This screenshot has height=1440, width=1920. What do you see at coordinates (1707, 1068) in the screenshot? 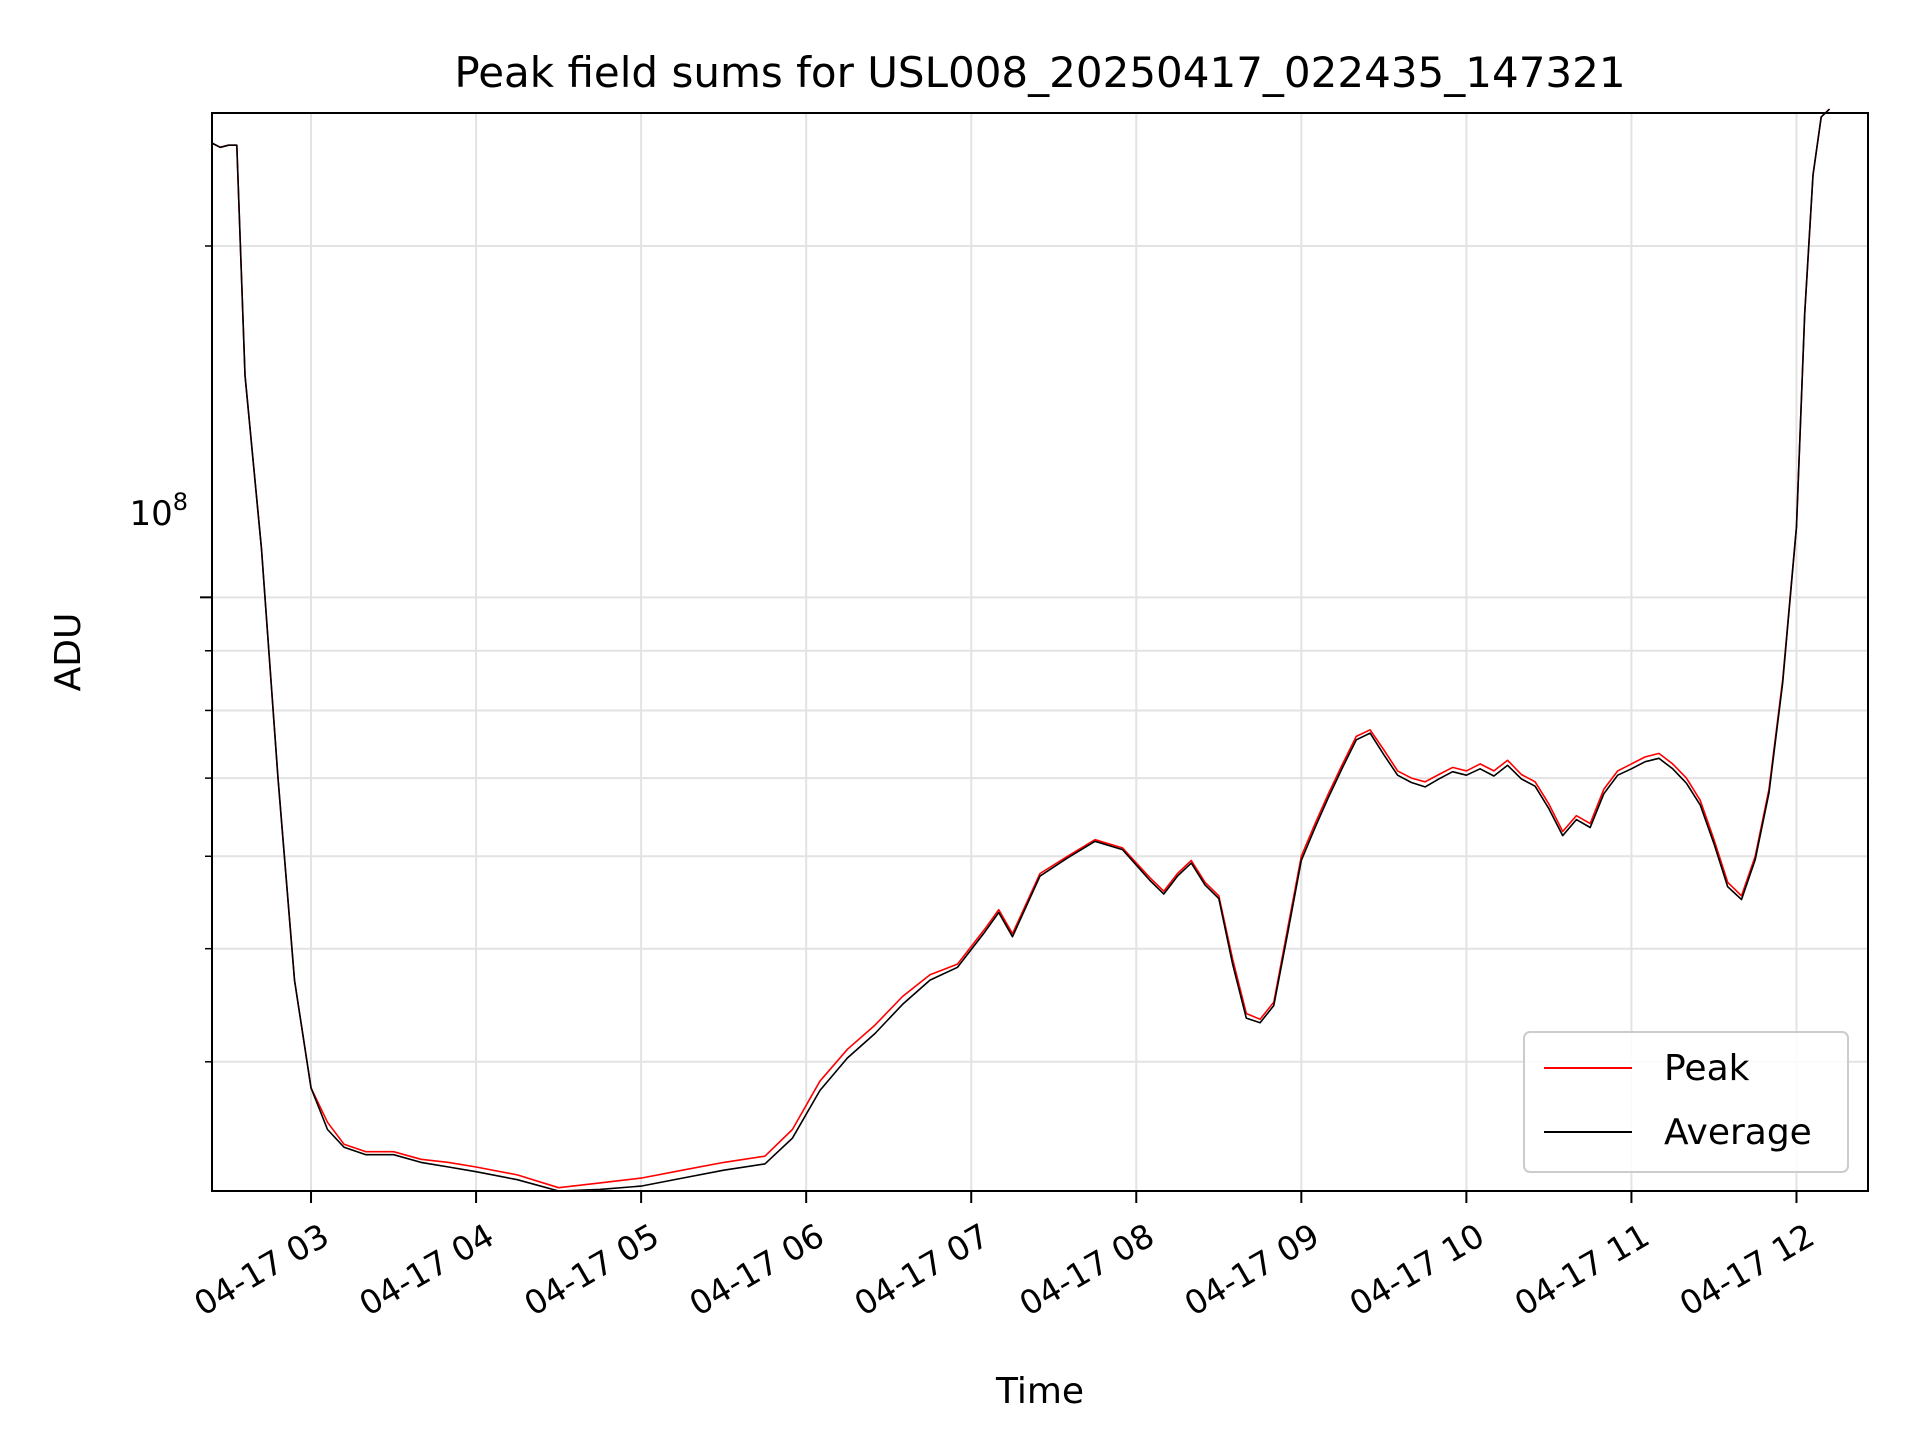
I see `legend-label-peak: Peak` at bounding box center [1707, 1068].